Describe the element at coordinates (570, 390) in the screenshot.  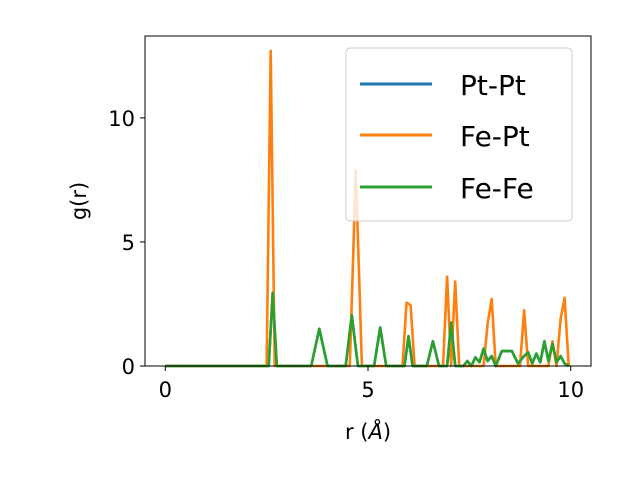
I see `x-tick-label: 10` at that location.